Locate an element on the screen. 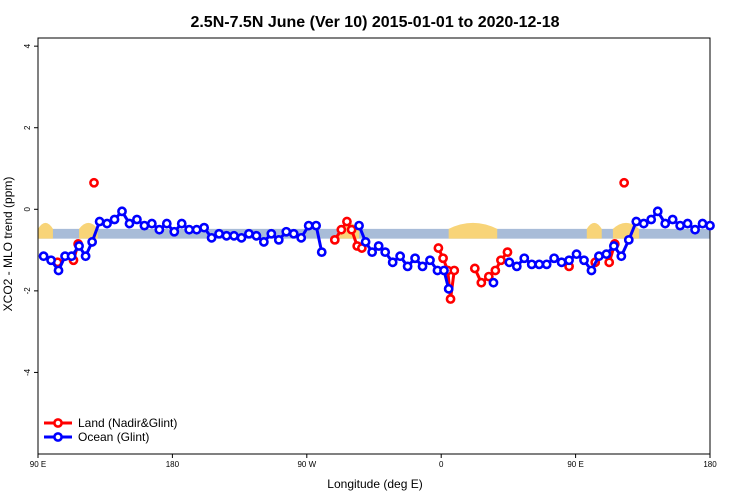  x-axis: 90 E 180 90 W 0 90 E 180 is located at coordinates (373, 461).